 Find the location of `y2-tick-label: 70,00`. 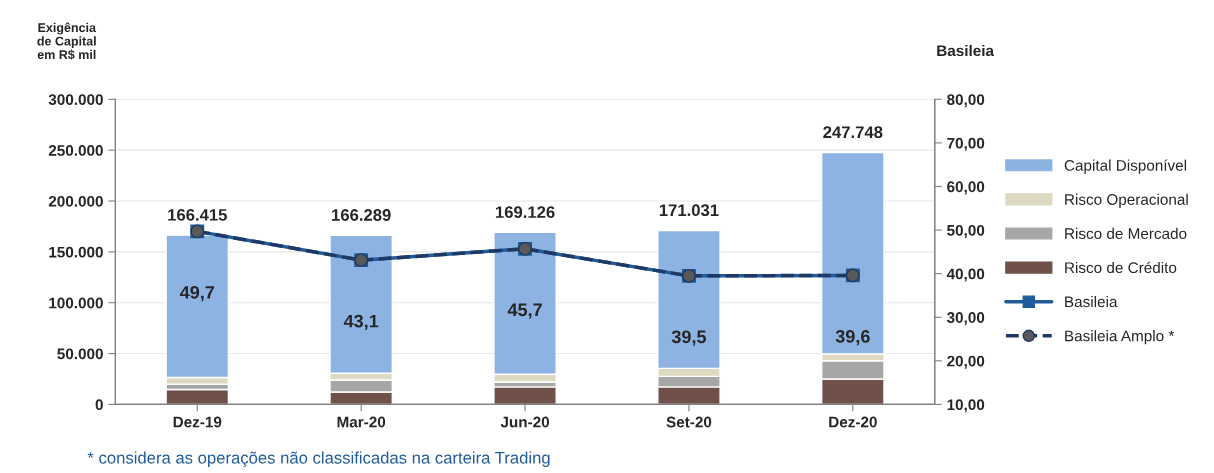

y2-tick-label: 70,00 is located at coordinates (966, 144).